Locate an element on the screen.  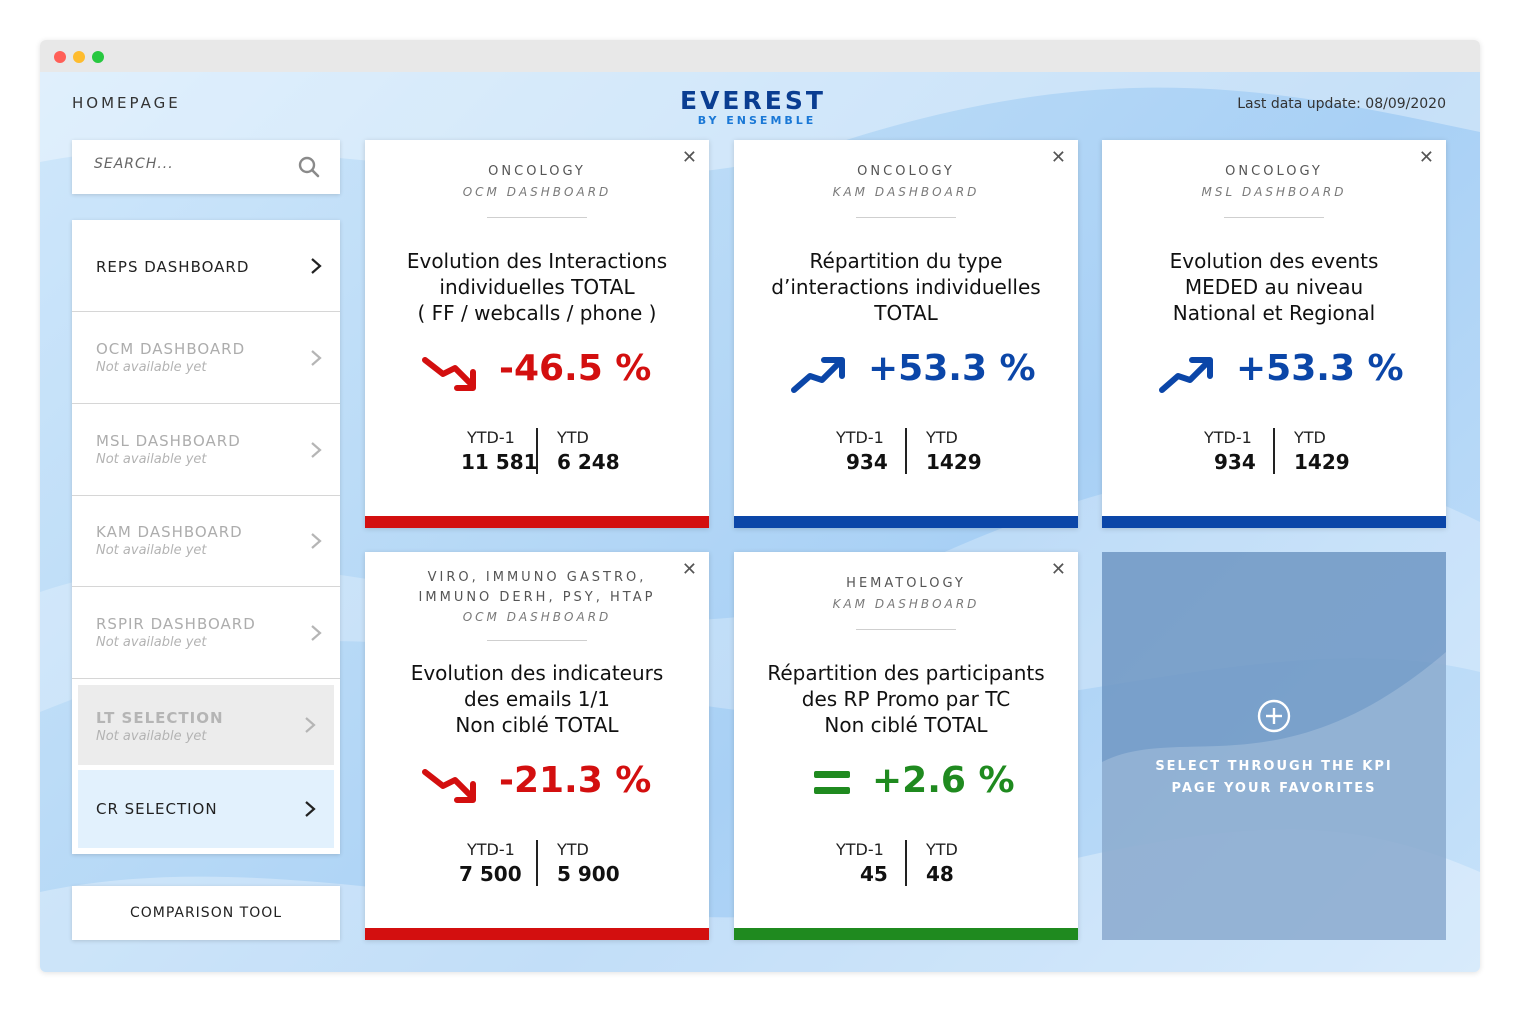
trend-down-icon is located at coordinates (449, 374).